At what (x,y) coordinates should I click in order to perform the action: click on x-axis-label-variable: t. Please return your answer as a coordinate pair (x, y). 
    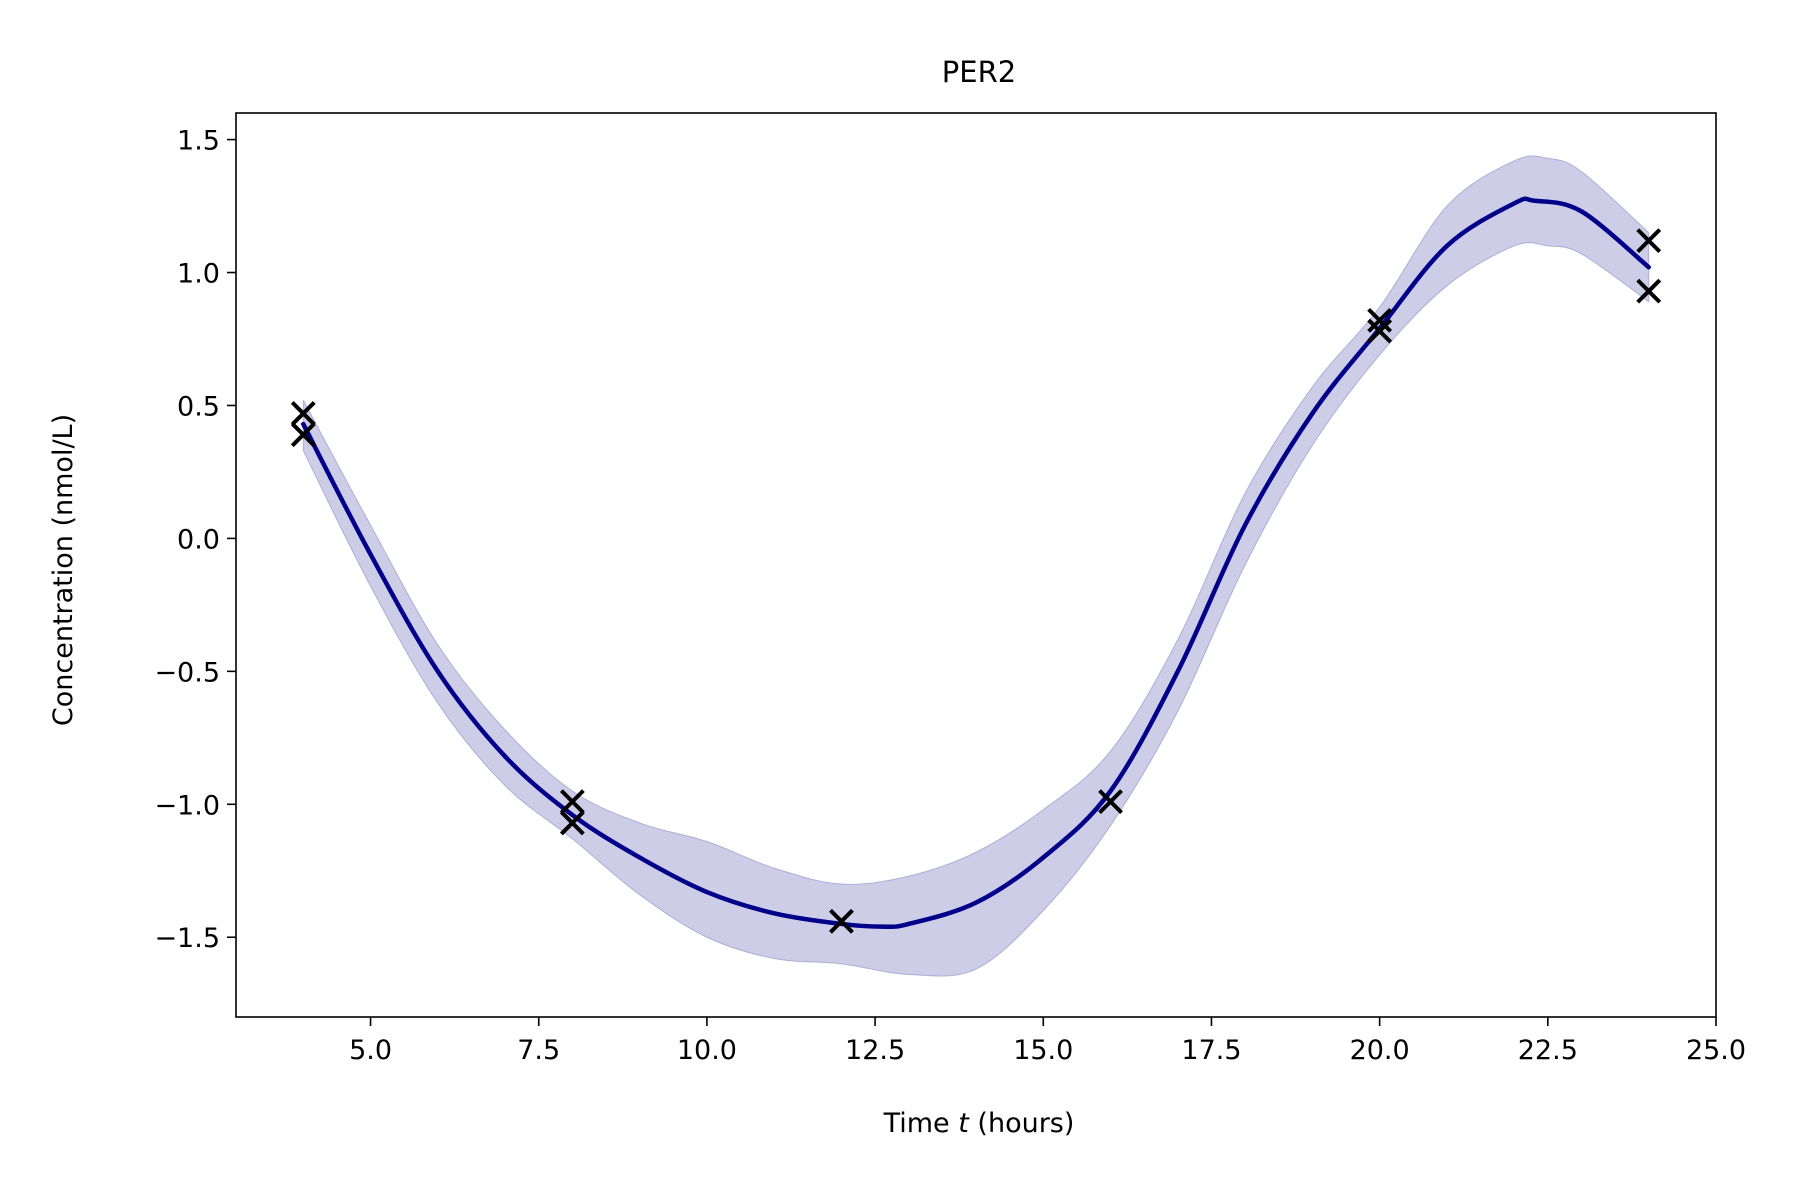
    Looking at the image, I should click on (964, 1123).